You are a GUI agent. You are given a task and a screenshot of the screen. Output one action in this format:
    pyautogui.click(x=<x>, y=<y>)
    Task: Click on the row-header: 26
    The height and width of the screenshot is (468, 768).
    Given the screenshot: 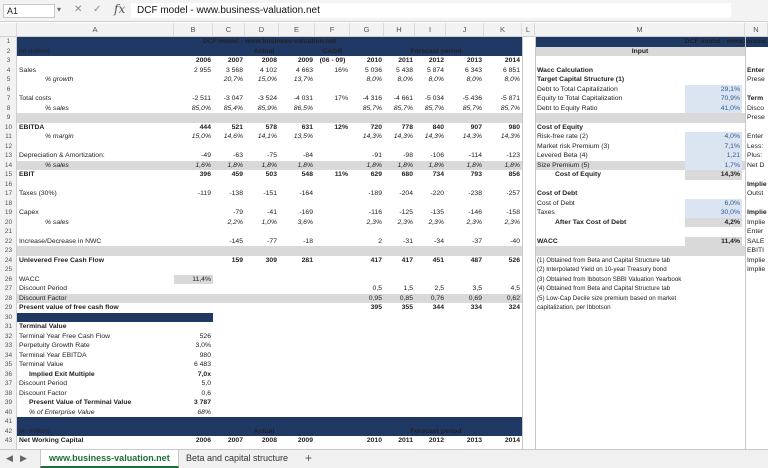 What is the action you would take?
    pyautogui.click(x=8, y=279)
    